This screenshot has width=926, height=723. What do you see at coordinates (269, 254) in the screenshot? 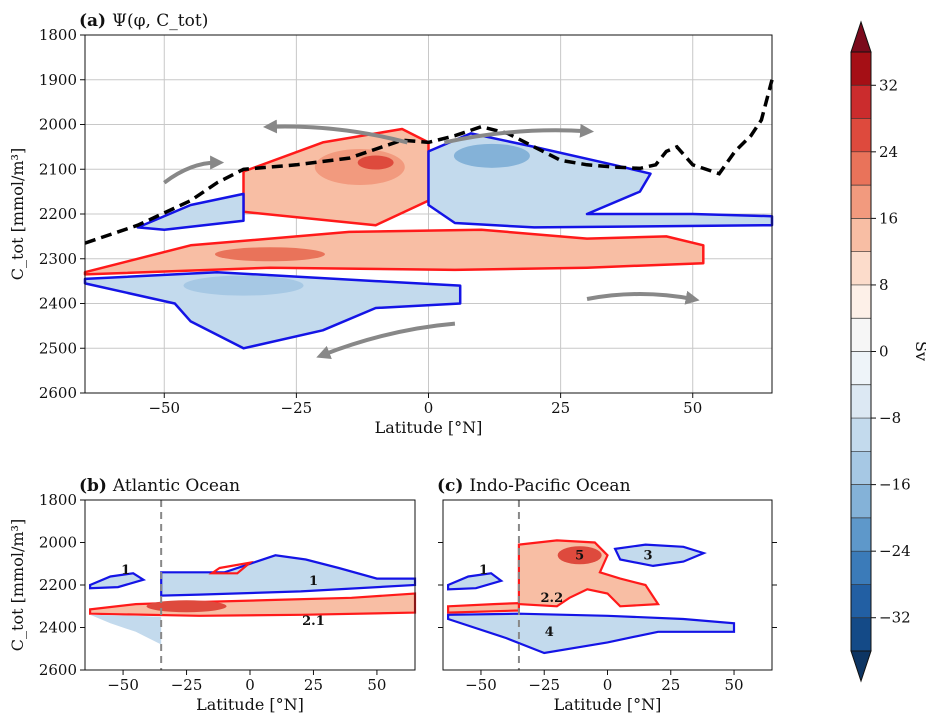
I see `core-positive-lower` at bounding box center [269, 254].